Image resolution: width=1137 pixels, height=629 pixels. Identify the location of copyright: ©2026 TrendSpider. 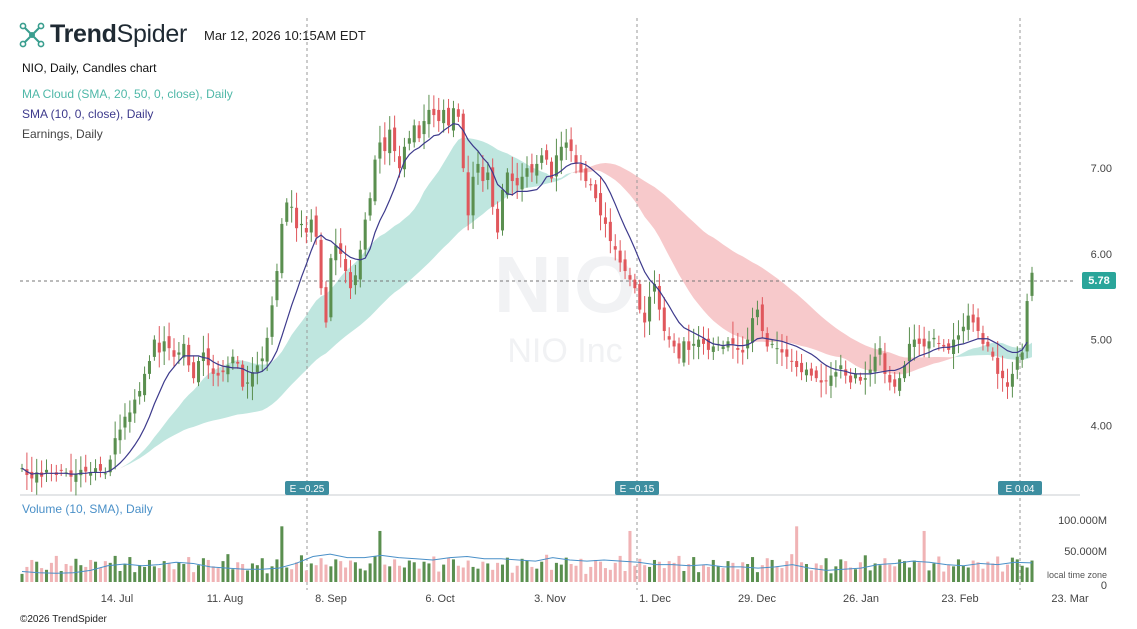
(63, 619).